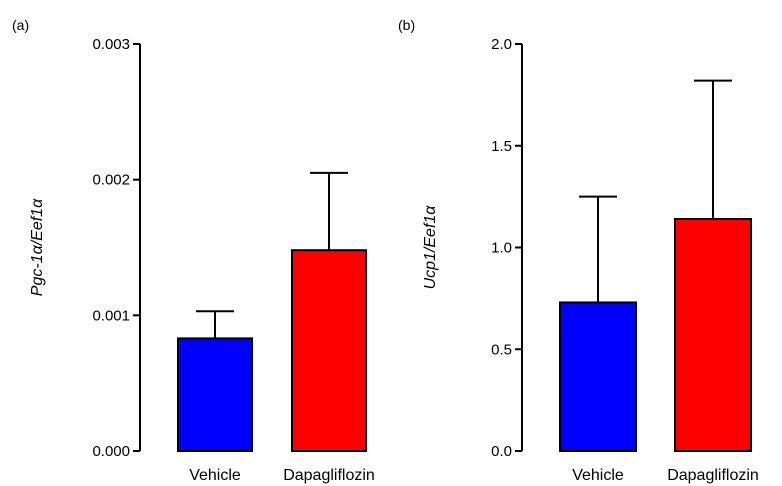 The width and height of the screenshot is (782, 486). I want to click on y-tick-label: 0.002, so click(111, 180).